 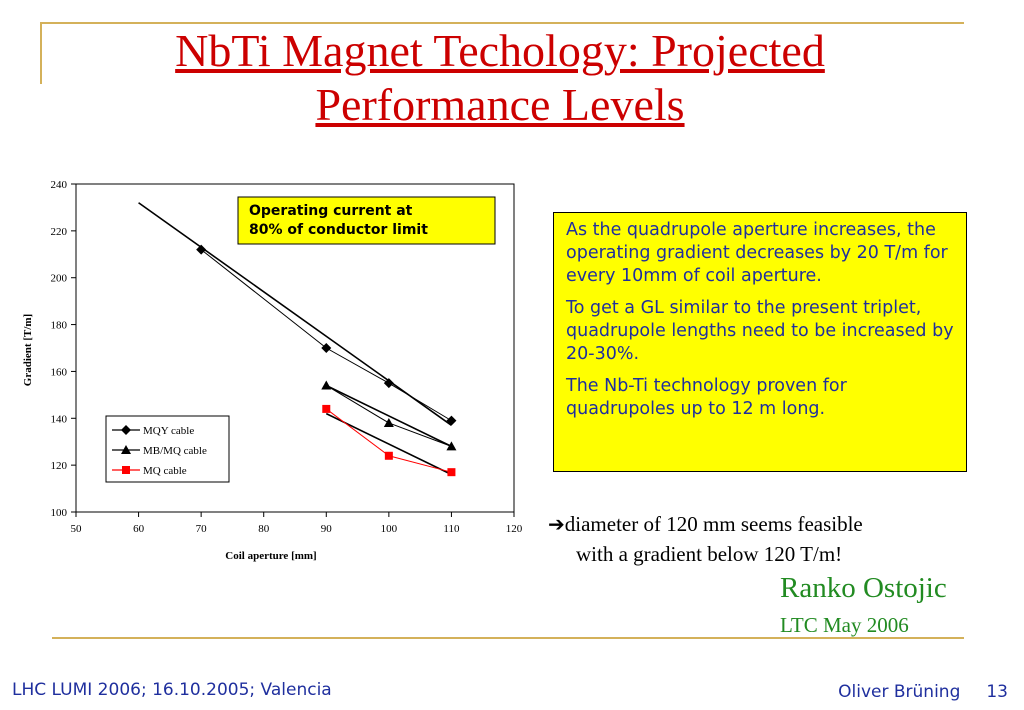 I want to click on left-rule, so click(x=41, y=53).